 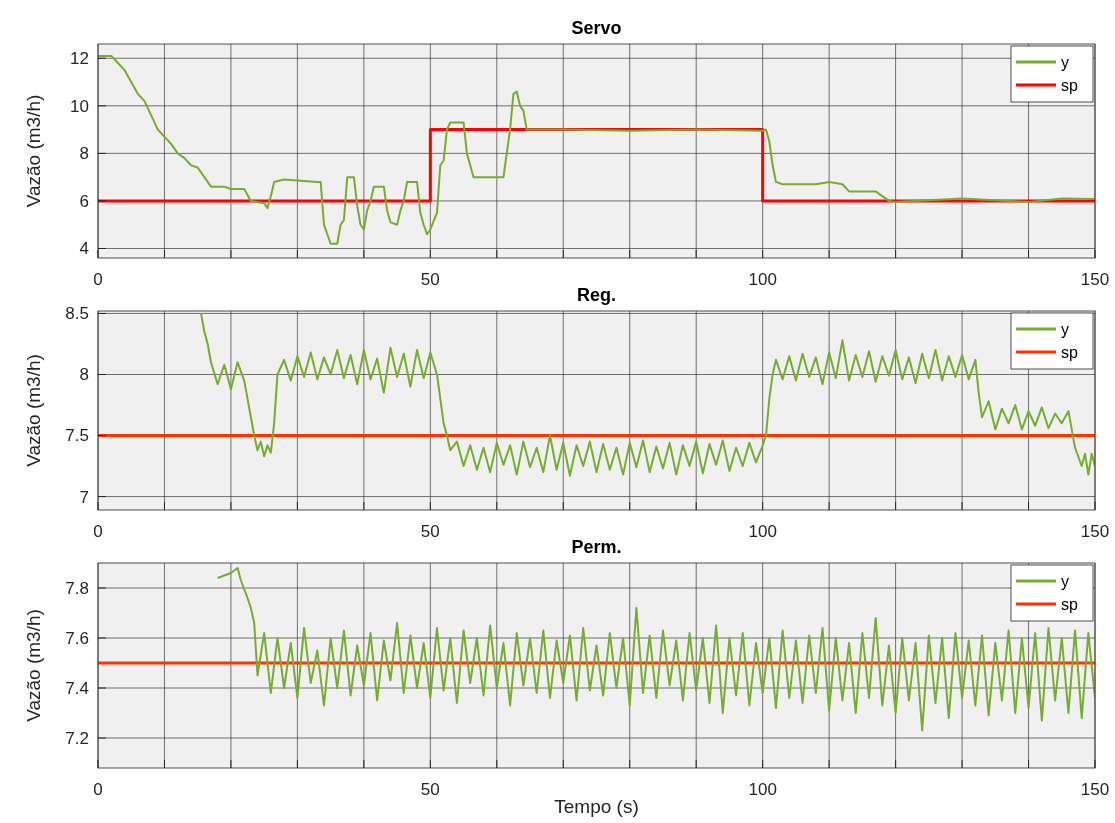 What do you see at coordinates (79, 59) in the screenshot?
I see `y-tick-label: 12` at bounding box center [79, 59].